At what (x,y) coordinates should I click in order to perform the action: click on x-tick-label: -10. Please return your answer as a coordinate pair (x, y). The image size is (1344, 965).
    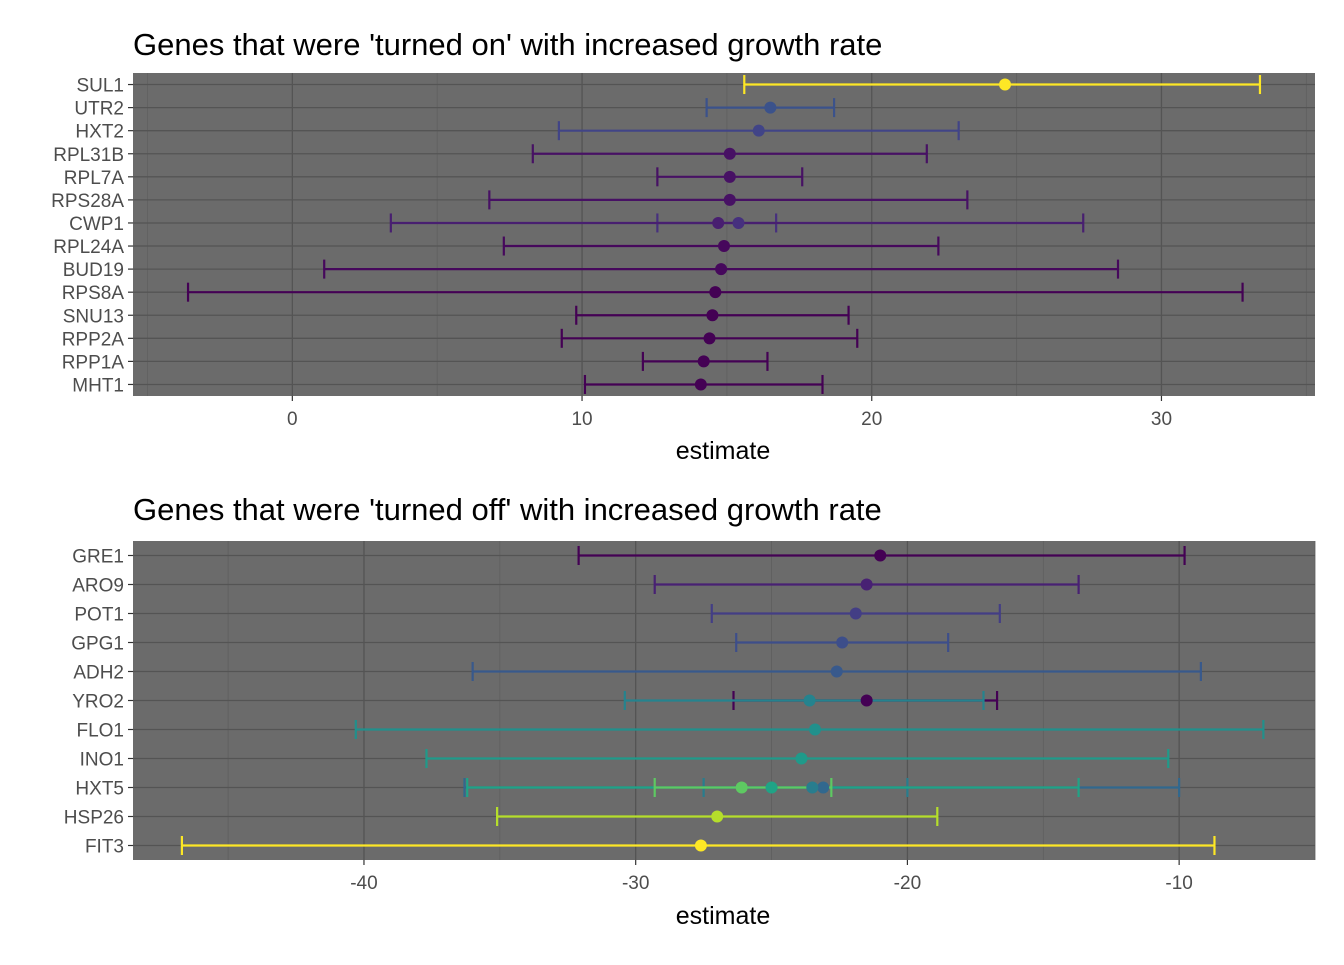
    Looking at the image, I should click on (1178, 883).